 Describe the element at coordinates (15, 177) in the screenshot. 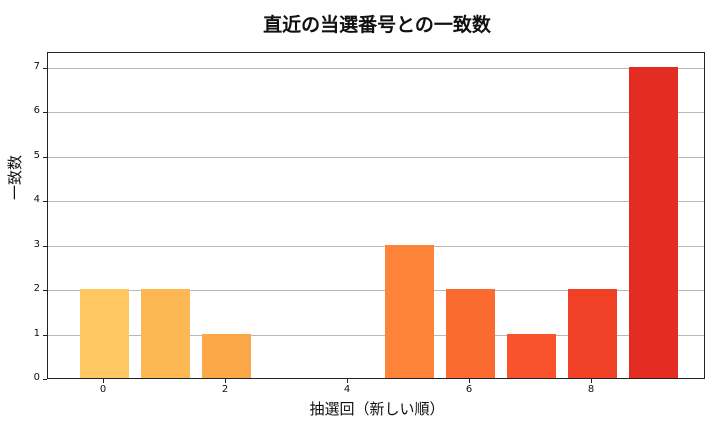

I see `y-axis-label: 一致数` at that location.